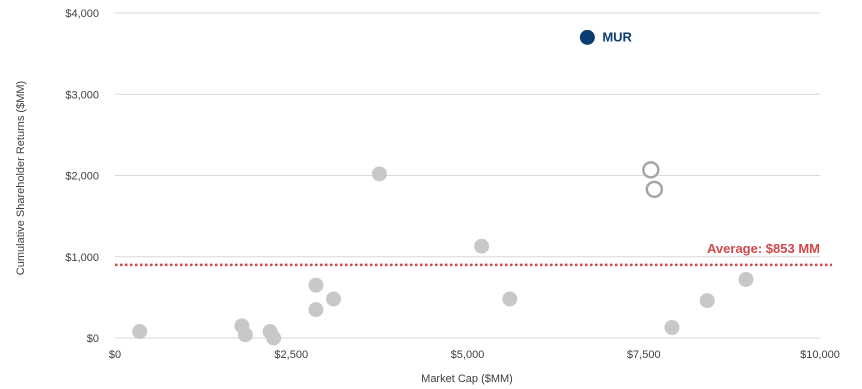 This screenshot has height=389, width=862. What do you see at coordinates (93, 339) in the screenshot?
I see `y-tick-label: $0` at bounding box center [93, 339].